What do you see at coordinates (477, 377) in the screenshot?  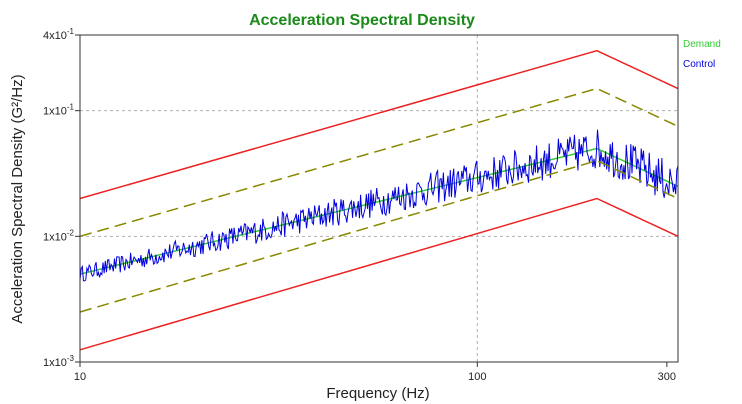 I see `x-tick-label: 100` at bounding box center [477, 377].